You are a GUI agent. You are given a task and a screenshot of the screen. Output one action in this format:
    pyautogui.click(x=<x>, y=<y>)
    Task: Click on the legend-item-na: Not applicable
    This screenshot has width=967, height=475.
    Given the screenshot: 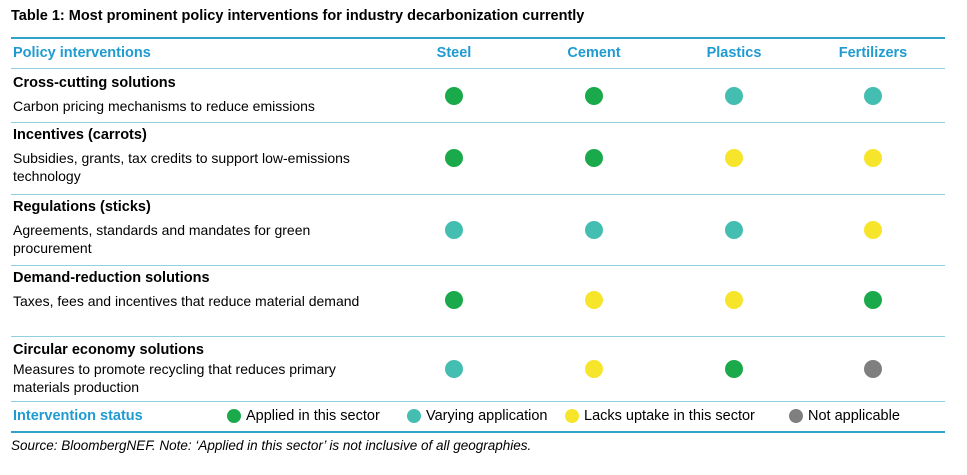 What is the action you would take?
    pyautogui.click(x=844, y=416)
    